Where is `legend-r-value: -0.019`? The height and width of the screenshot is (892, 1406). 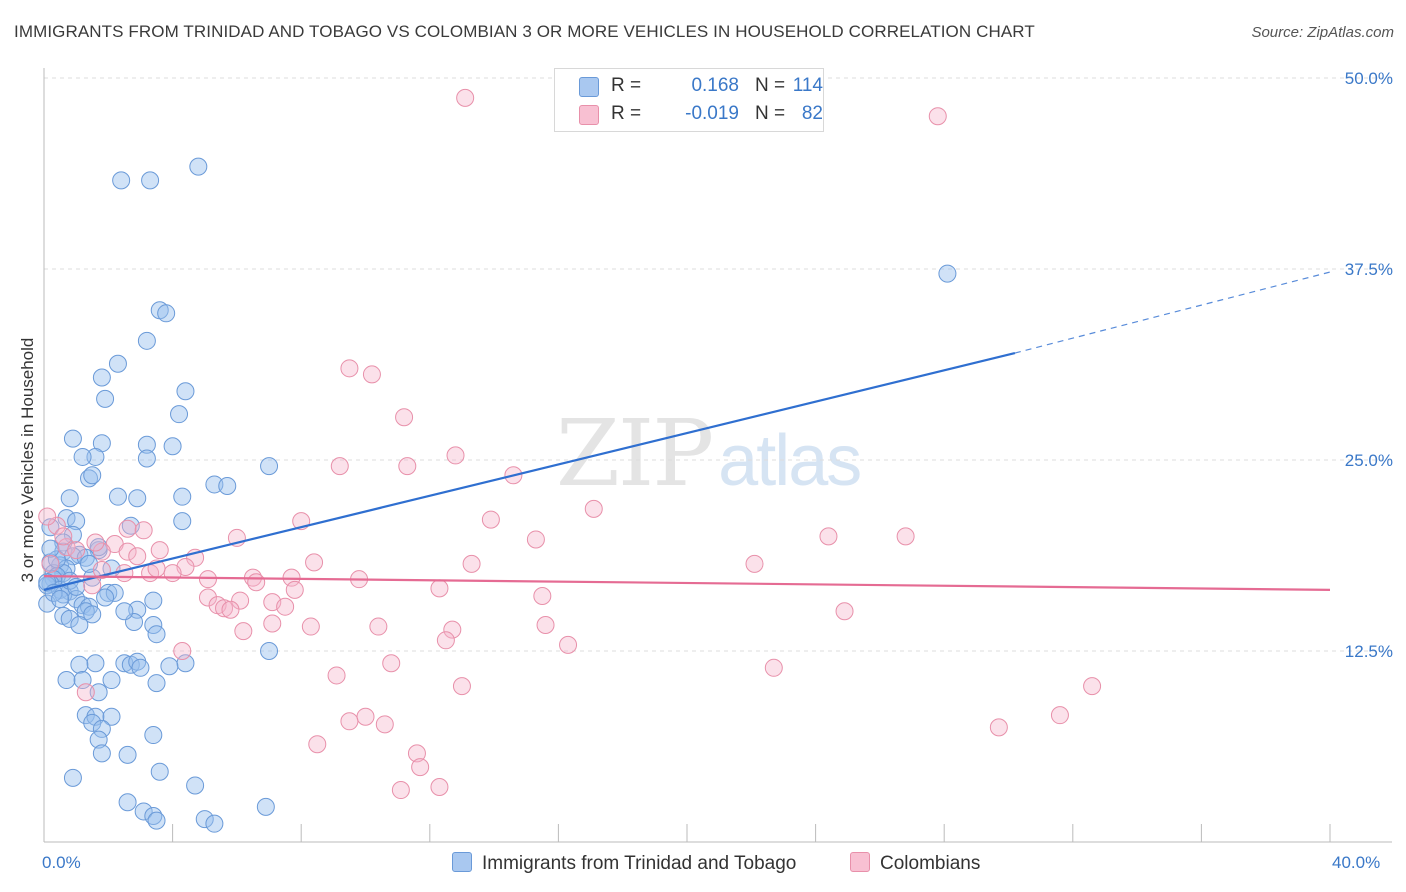
legend-r-value: -0.019 is located at coordinates (712, 113).